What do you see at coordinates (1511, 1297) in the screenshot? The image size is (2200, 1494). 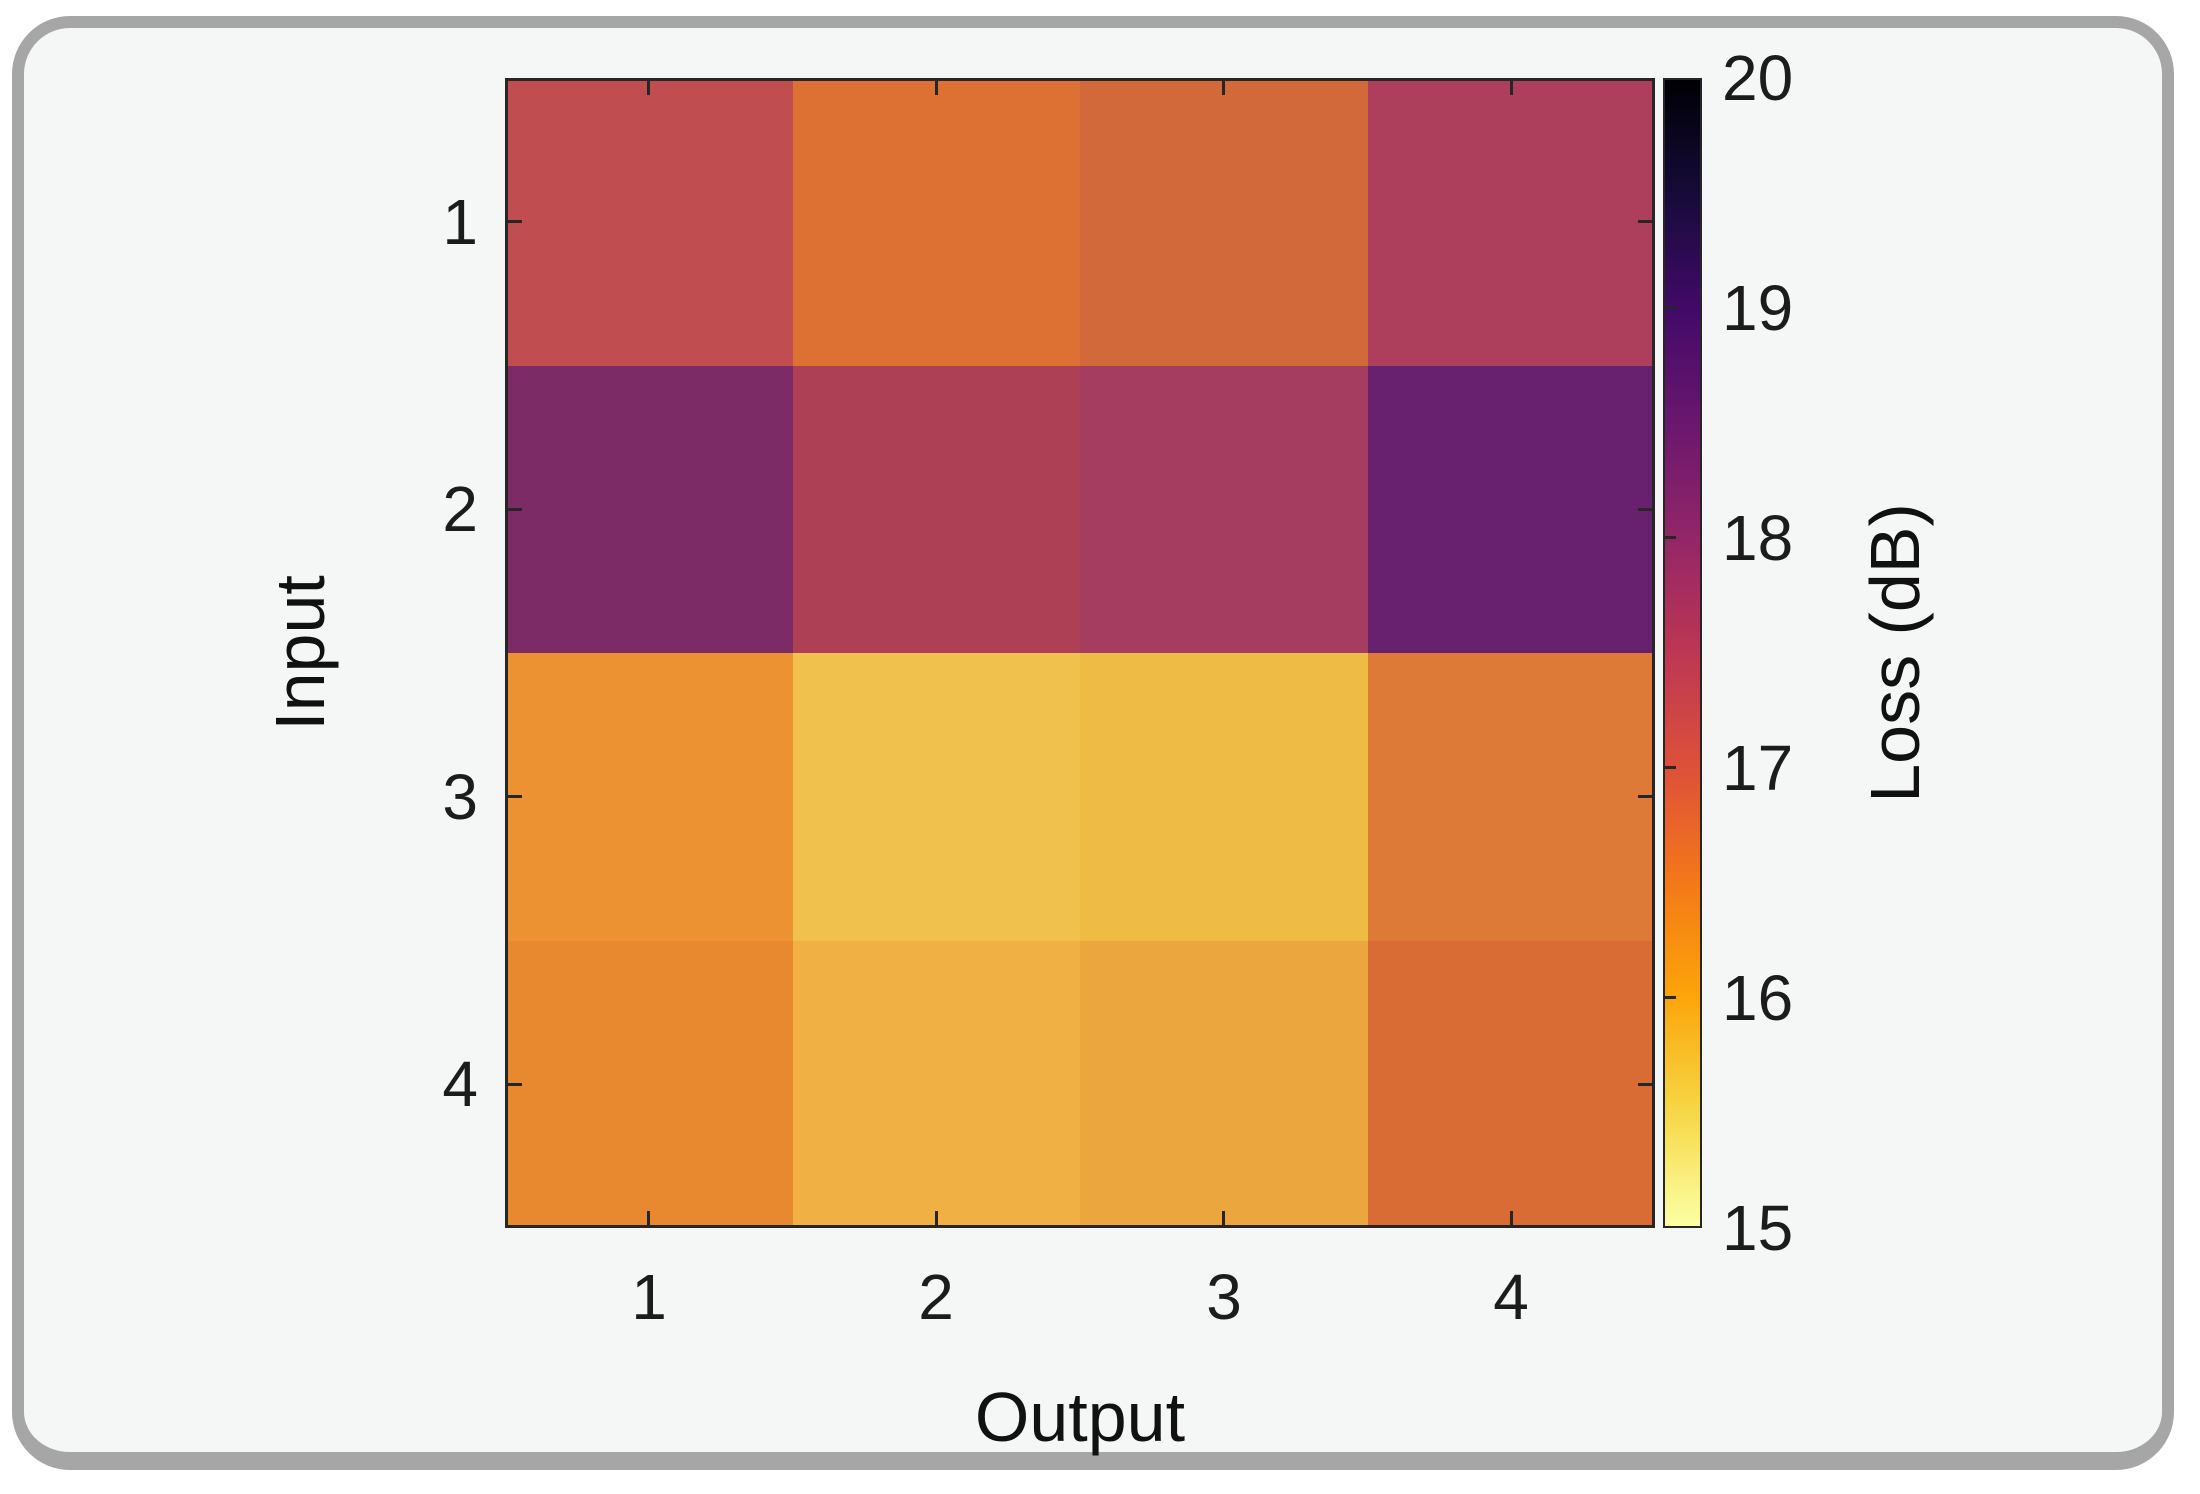 I see `x-tick-label: 4` at bounding box center [1511, 1297].